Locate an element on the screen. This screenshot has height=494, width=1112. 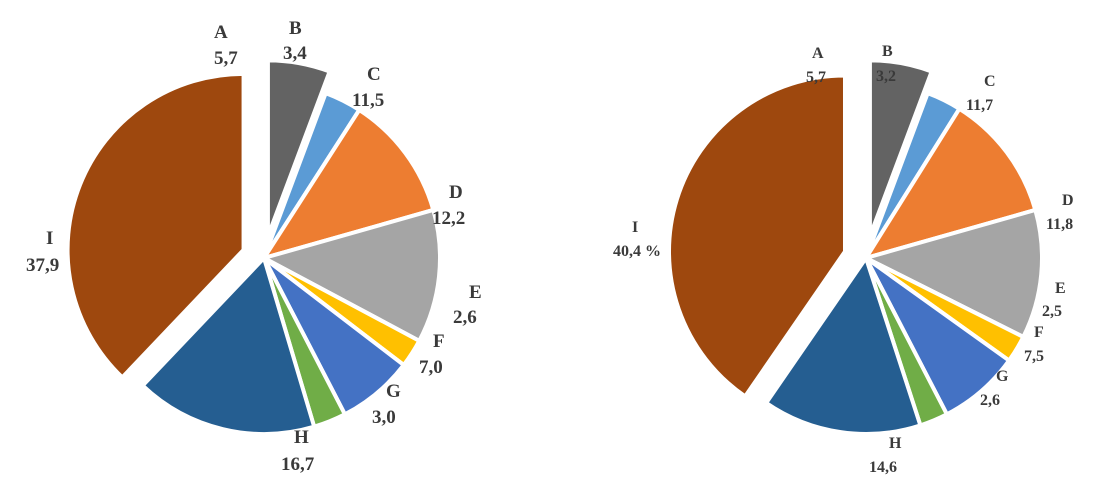
slice-value-i: 40,4 % is located at coordinates (637, 251).